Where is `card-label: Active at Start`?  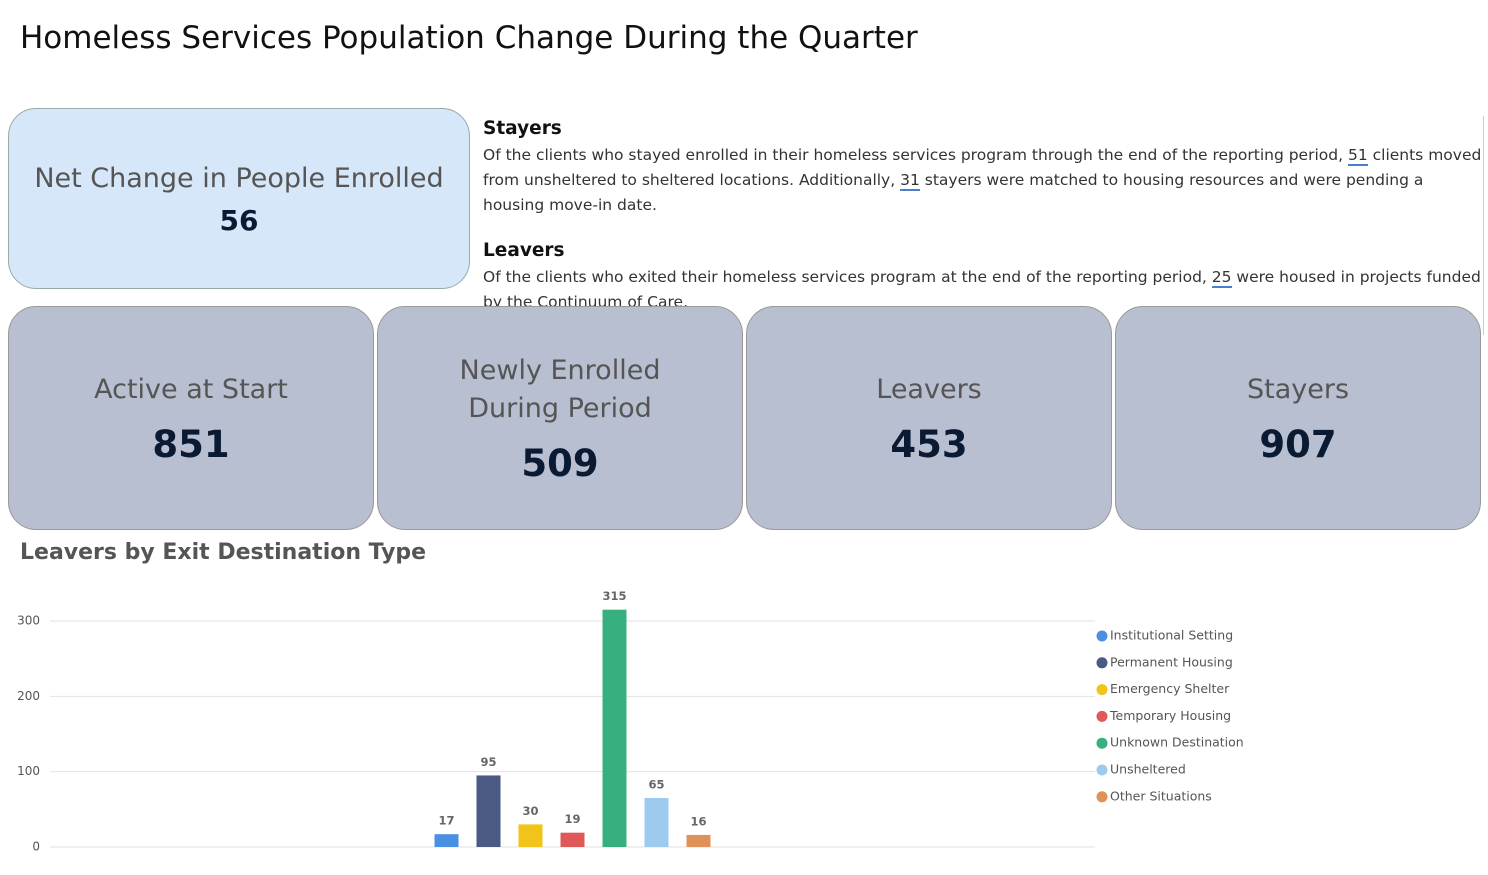 card-label: Active at Start is located at coordinates (191, 389).